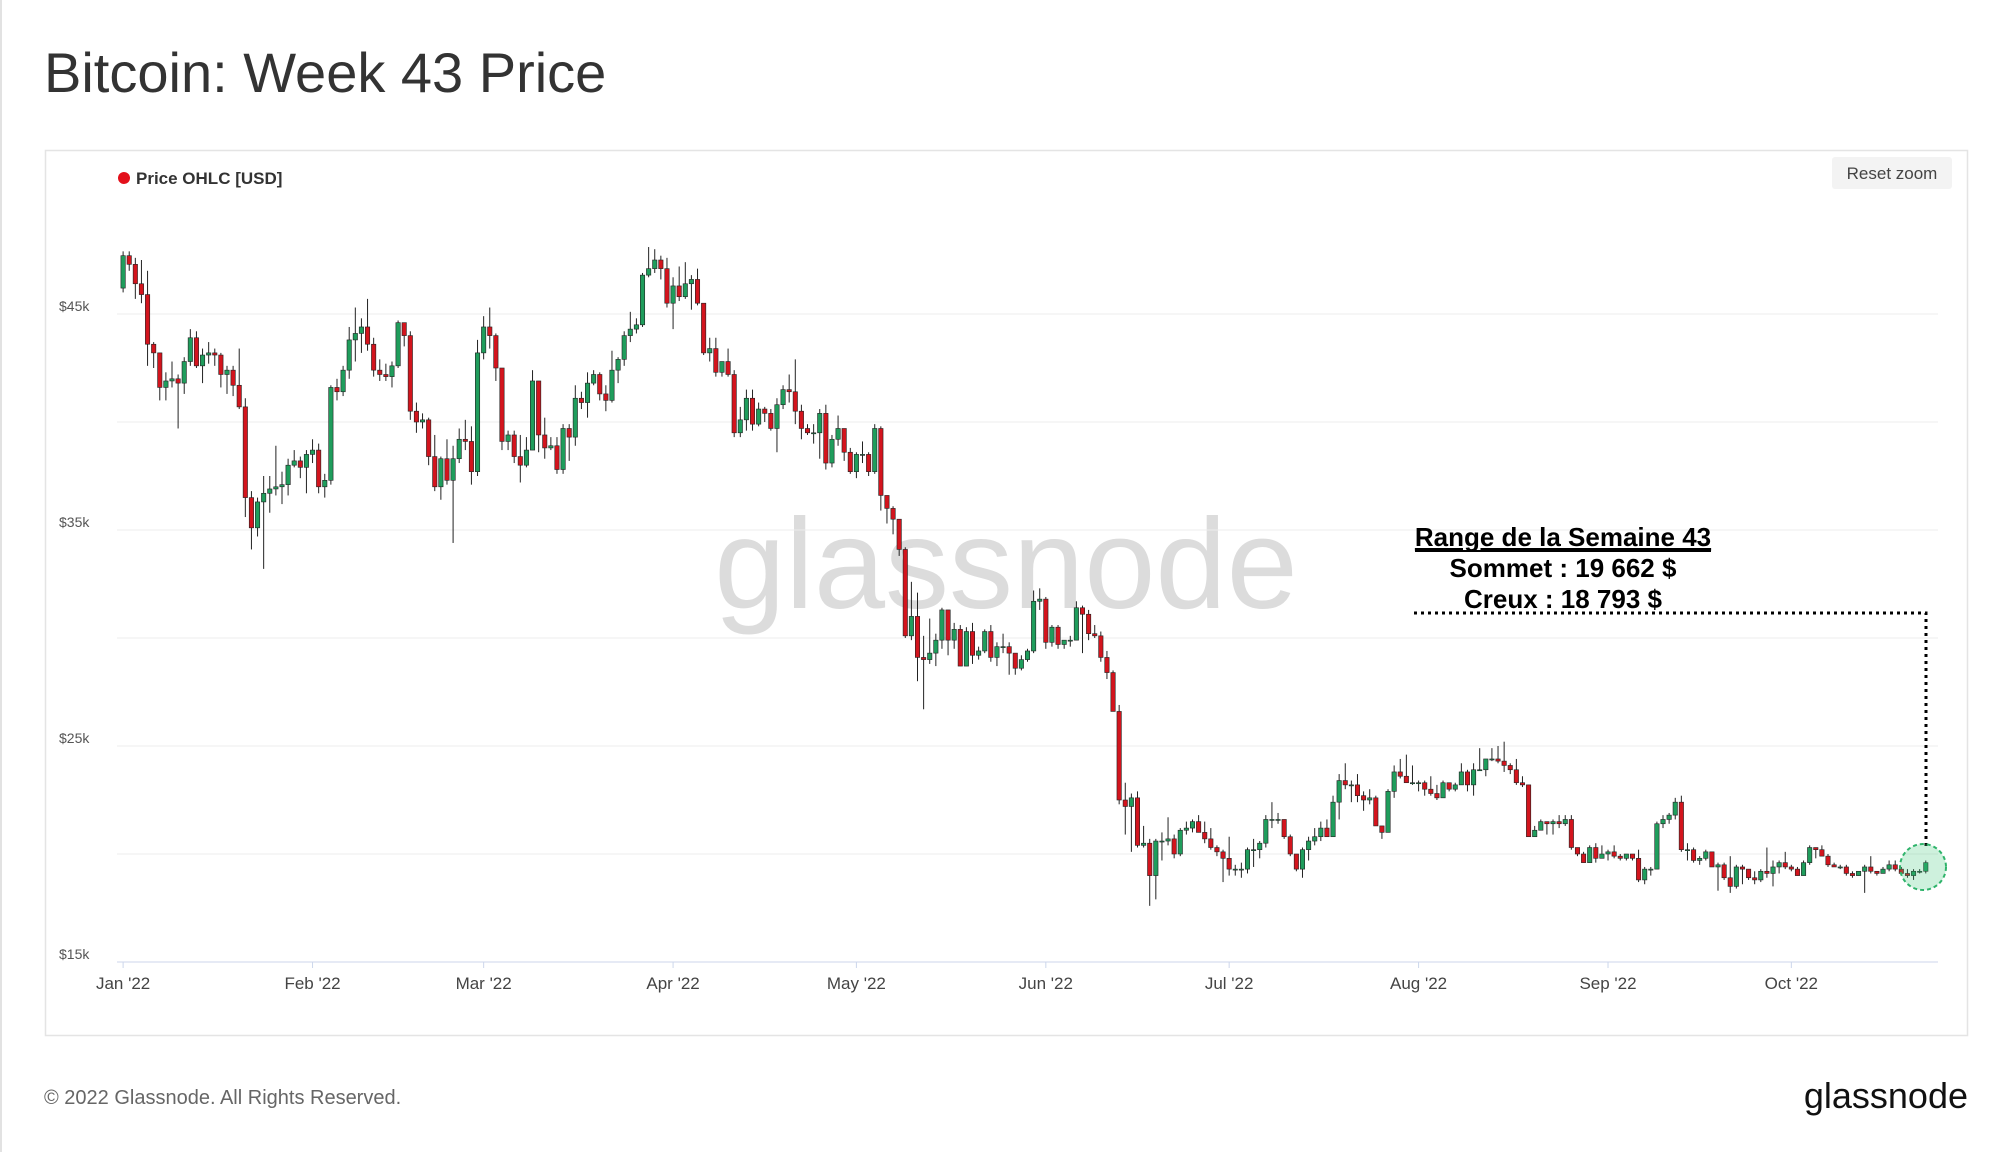 Image resolution: width=2000 pixels, height=1152 pixels. I want to click on x-tick-label: Feb '22, so click(312, 983).